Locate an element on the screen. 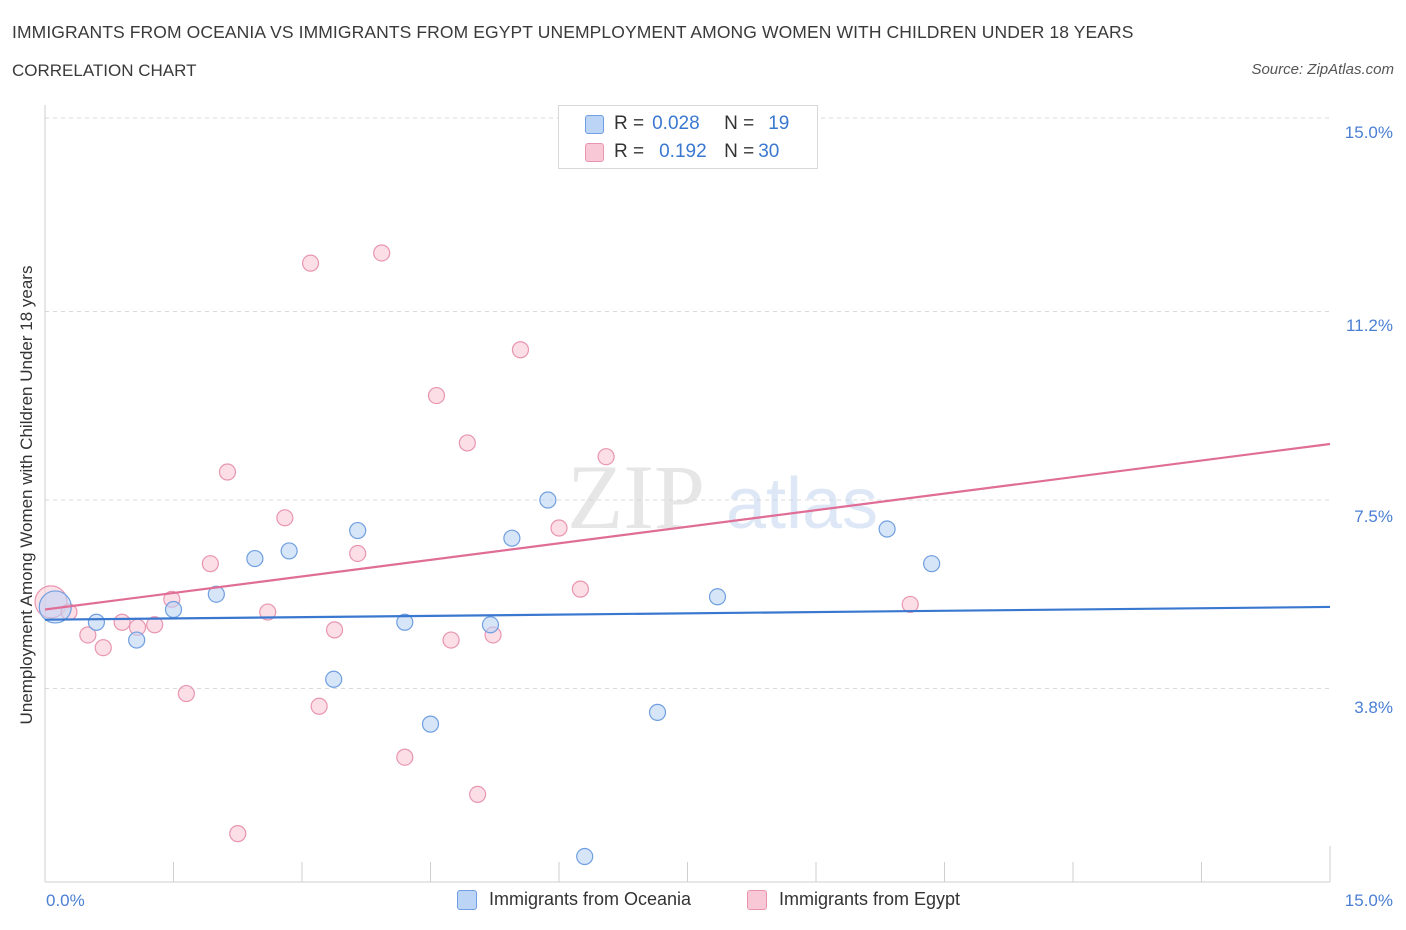  watermark-atlas: atlas is located at coordinates (802, 504).